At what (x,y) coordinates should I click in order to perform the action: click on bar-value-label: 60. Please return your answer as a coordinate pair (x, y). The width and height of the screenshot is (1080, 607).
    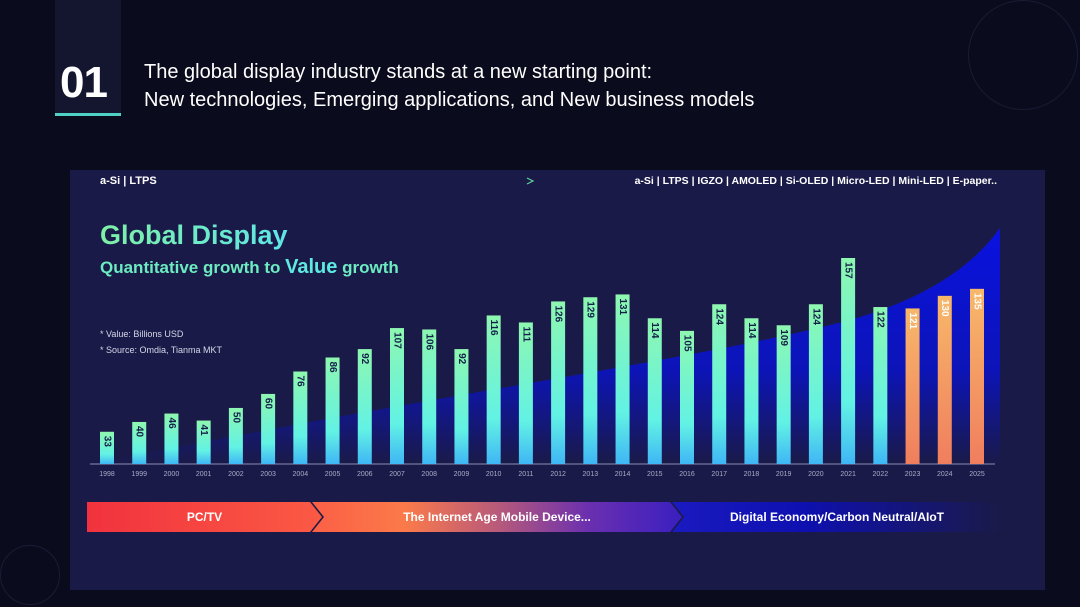
    Looking at the image, I should click on (267, 404).